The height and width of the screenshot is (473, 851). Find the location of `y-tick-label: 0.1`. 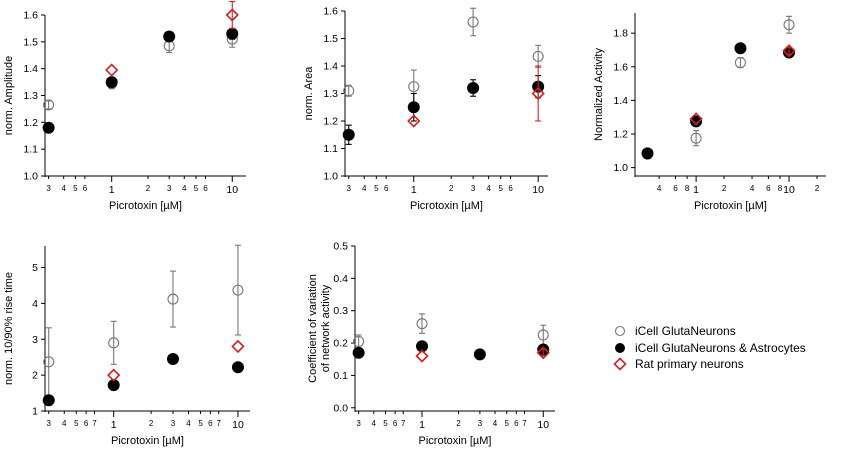

y-tick-label: 0.1 is located at coordinates (340, 376).